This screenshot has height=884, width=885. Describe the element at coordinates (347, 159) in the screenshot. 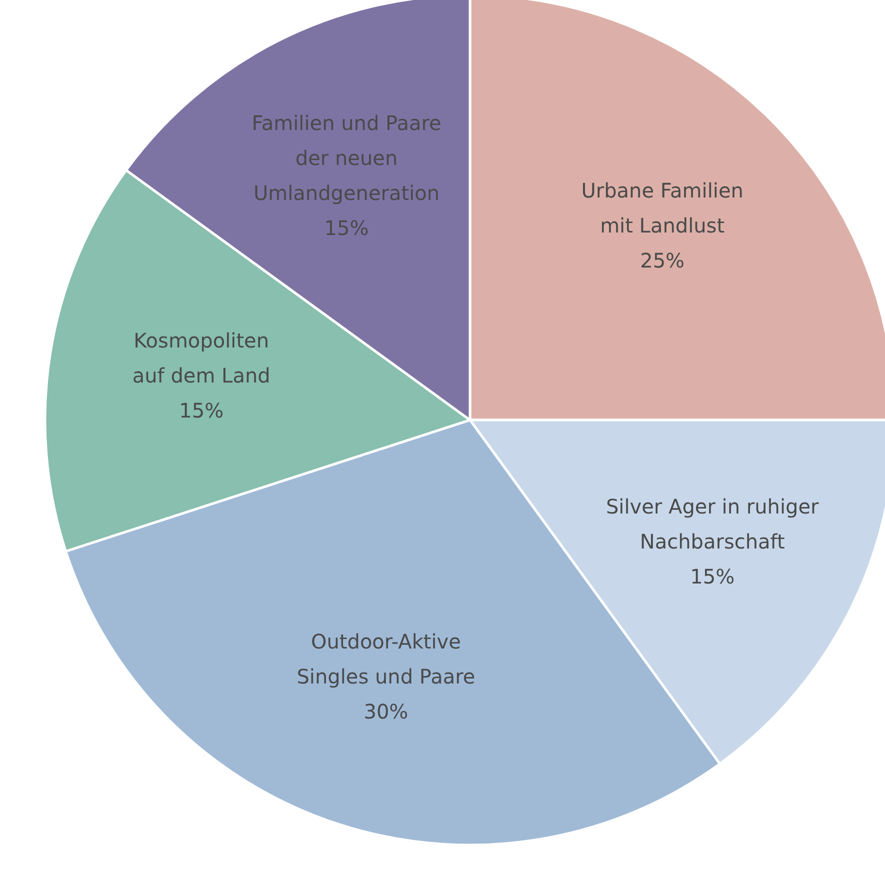

I see `slice-label: Familien und Paare der neuen Umlandgeneration` at that location.